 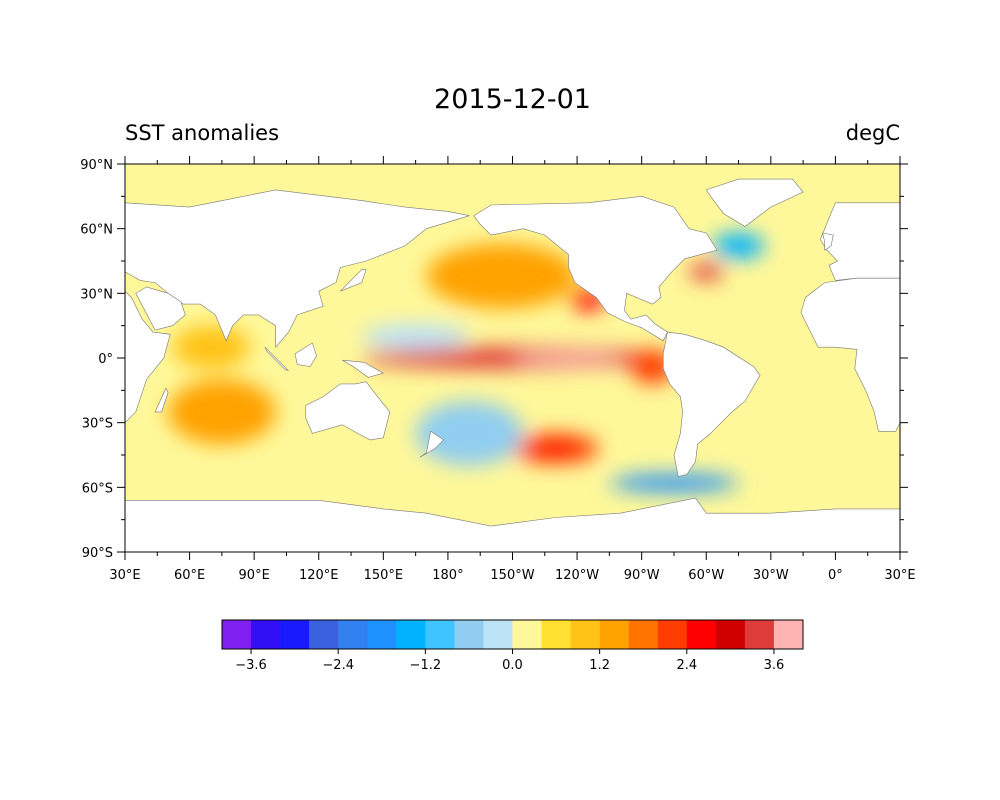 I want to click on land-asia, so click(x=297, y=269).